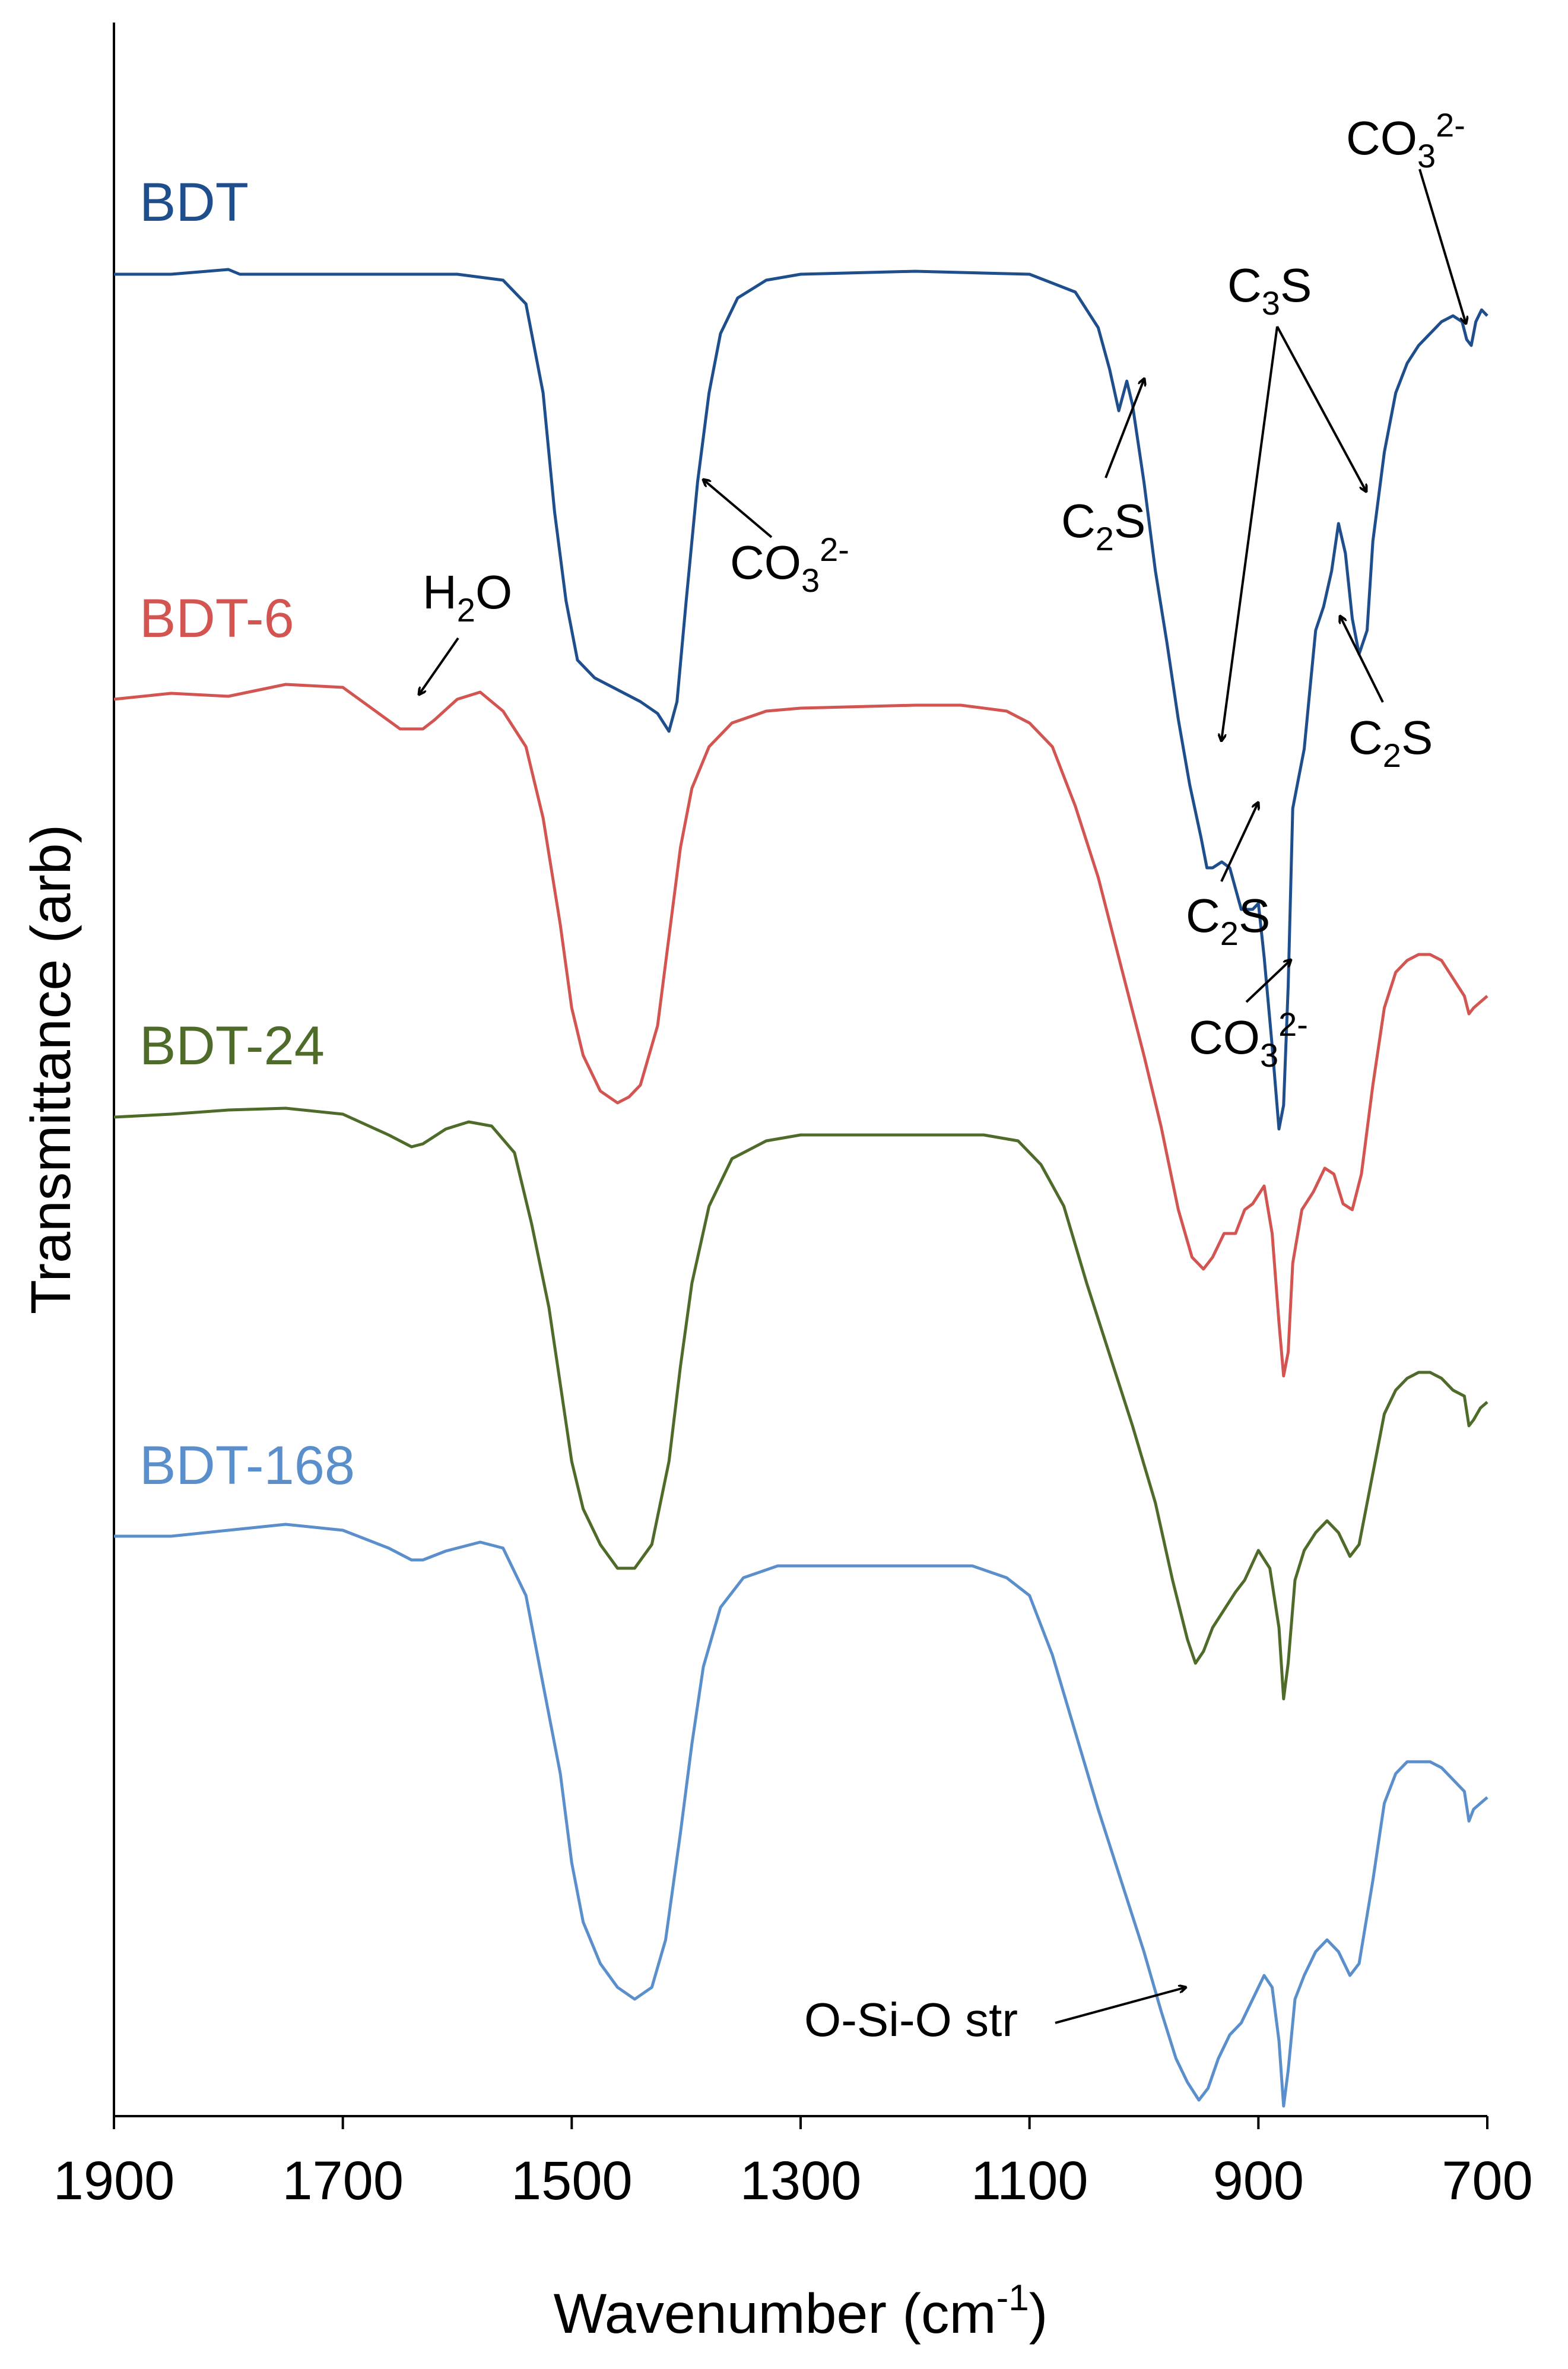 The width and height of the screenshot is (1568, 2369). What do you see at coordinates (247, 1465) in the screenshot?
I see `series-label-bdt-168: BDT-168` at bounding box center [247, 1465].